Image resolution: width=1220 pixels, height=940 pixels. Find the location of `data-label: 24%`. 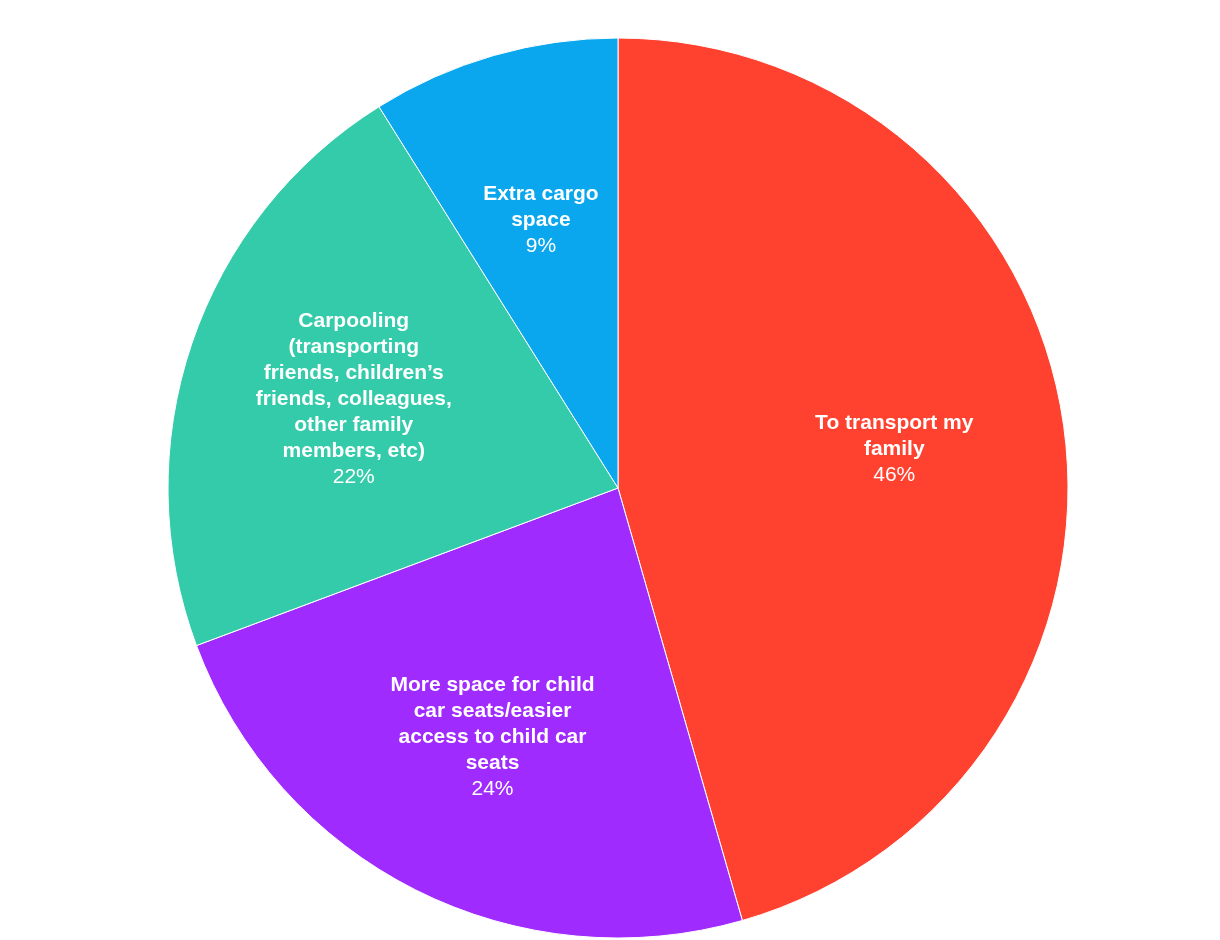

data-label: 24% is located at coordinates (492, 787).